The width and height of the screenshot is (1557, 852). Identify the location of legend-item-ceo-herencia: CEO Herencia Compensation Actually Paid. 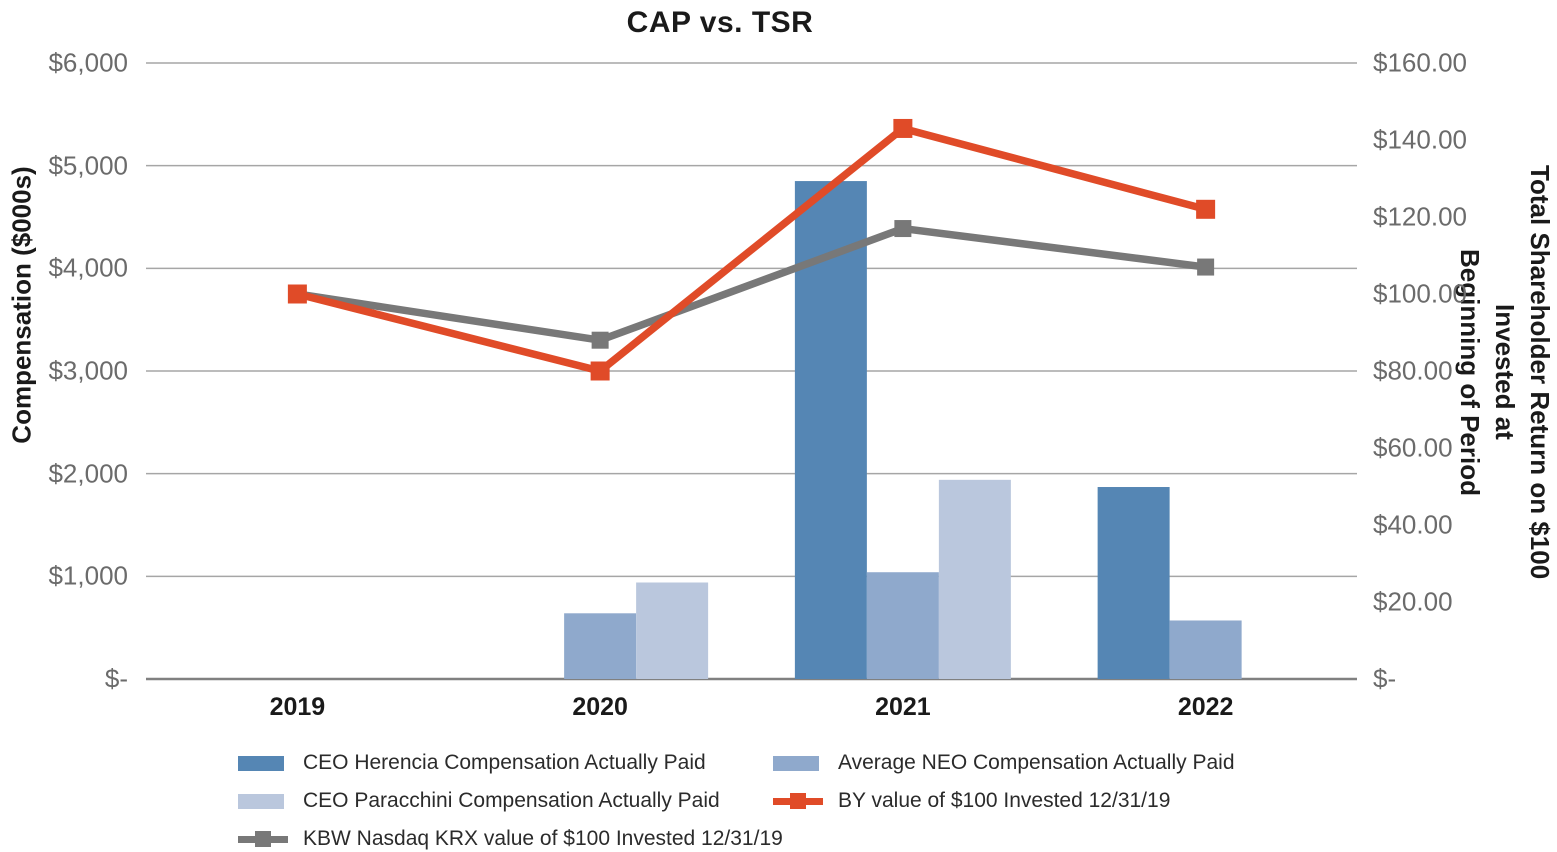
(472, 763).